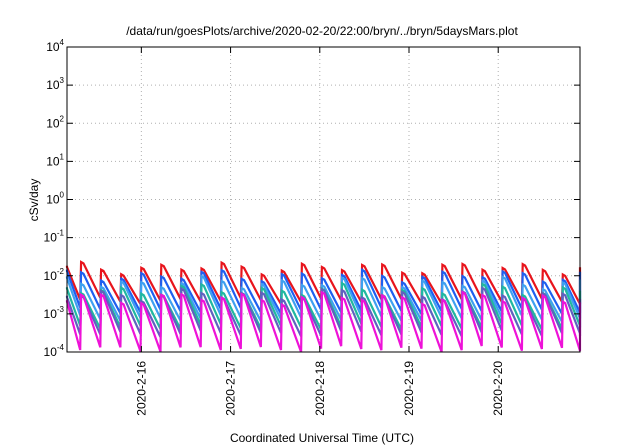  What do you see at coordinates (498, 388) in the screenshot?
I see `x-tick-label: 2020-2-20` at bounding box center [498, 388].